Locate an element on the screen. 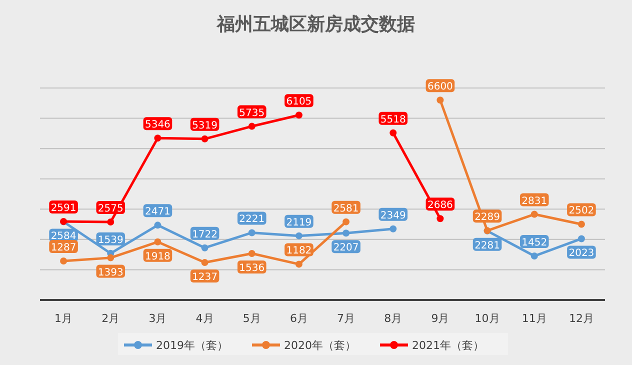 The image size is (632, 365). data-label: 2349 is located at coordinates (393, 216).